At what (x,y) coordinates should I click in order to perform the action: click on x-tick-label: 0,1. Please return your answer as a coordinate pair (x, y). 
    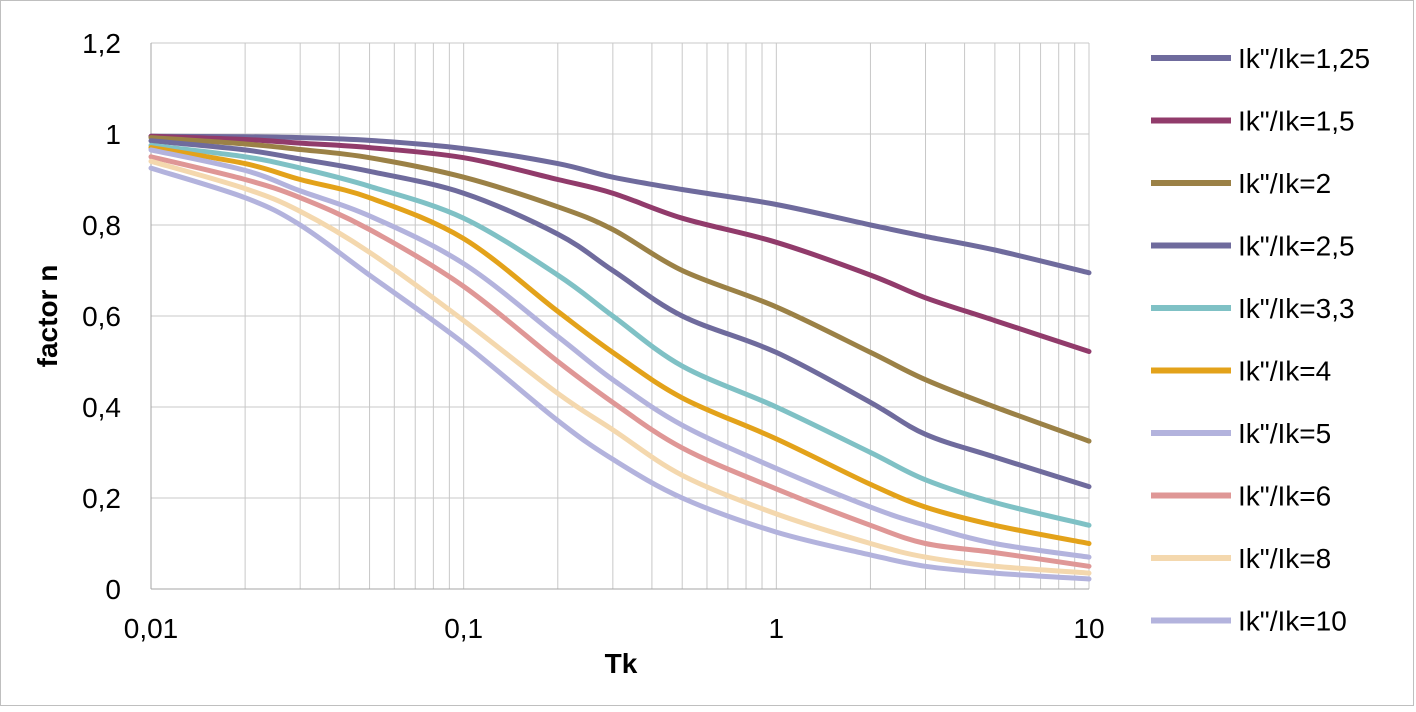
    Looking at the image, I should click on (463, 628).